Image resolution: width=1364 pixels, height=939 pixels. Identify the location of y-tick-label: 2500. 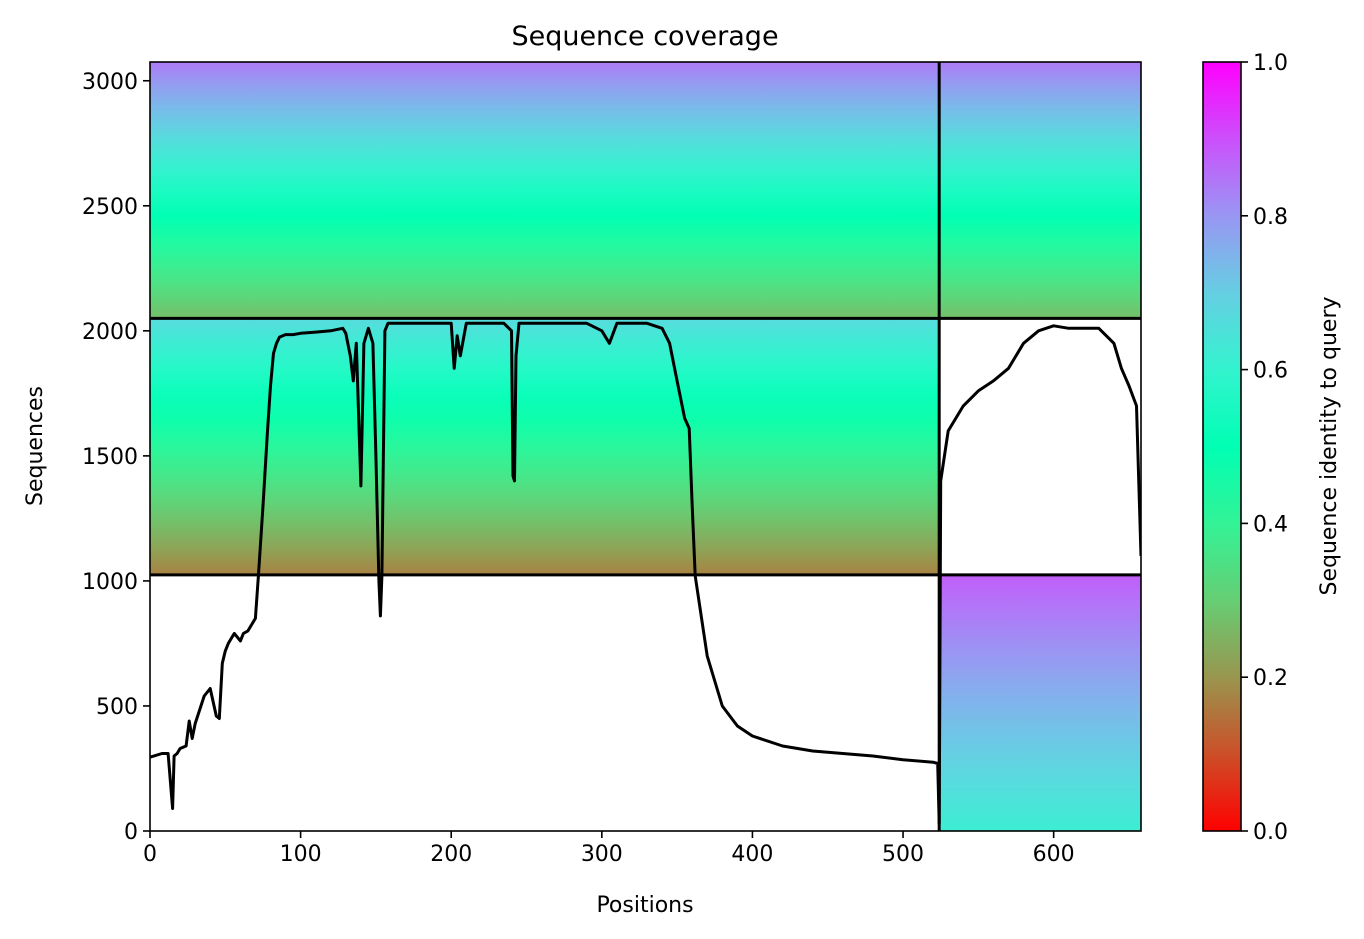
(110, 207).